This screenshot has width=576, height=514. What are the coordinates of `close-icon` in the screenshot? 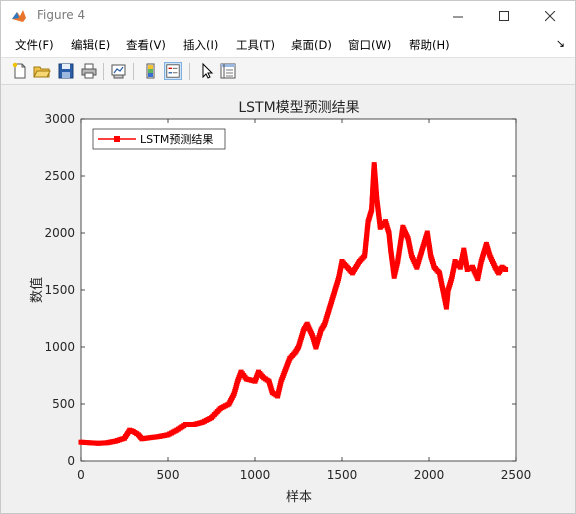 It's located at (549, 15).